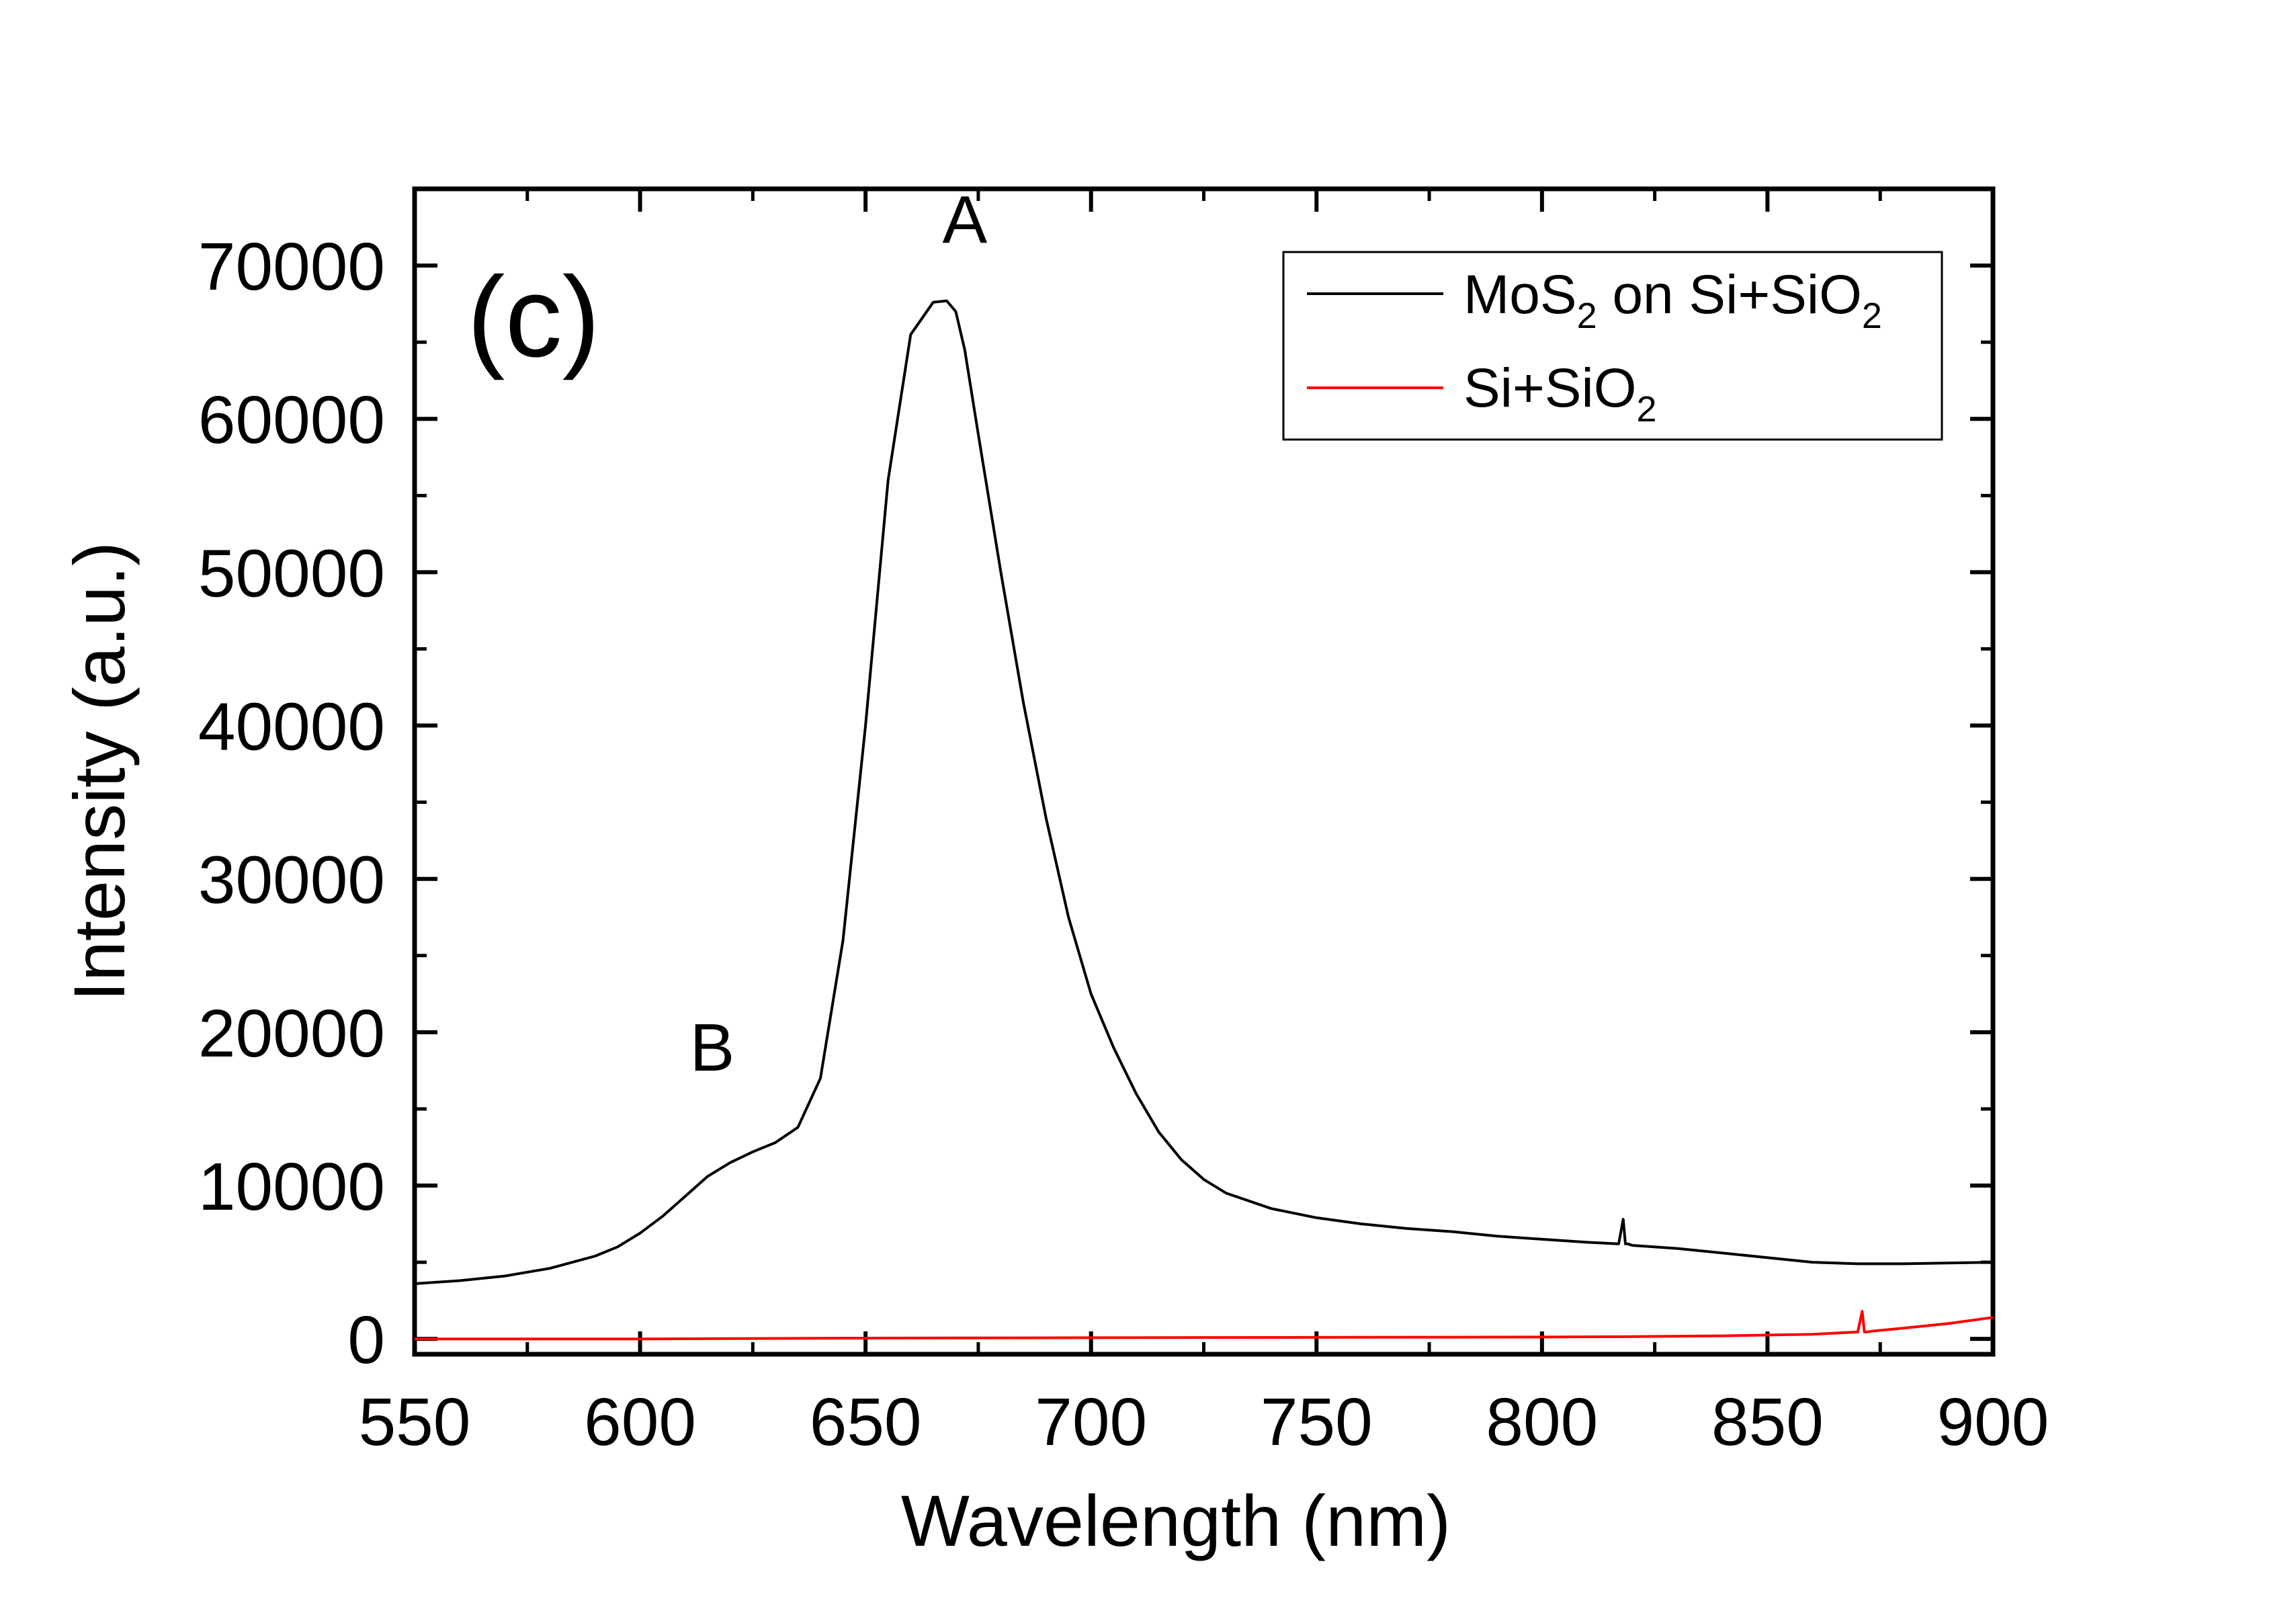 The width and height of the screenshot is (2296, 1613). Describe the element at coordinates (291, 727) in the screenshot. I see `y-tick-label: 40000` at that location.